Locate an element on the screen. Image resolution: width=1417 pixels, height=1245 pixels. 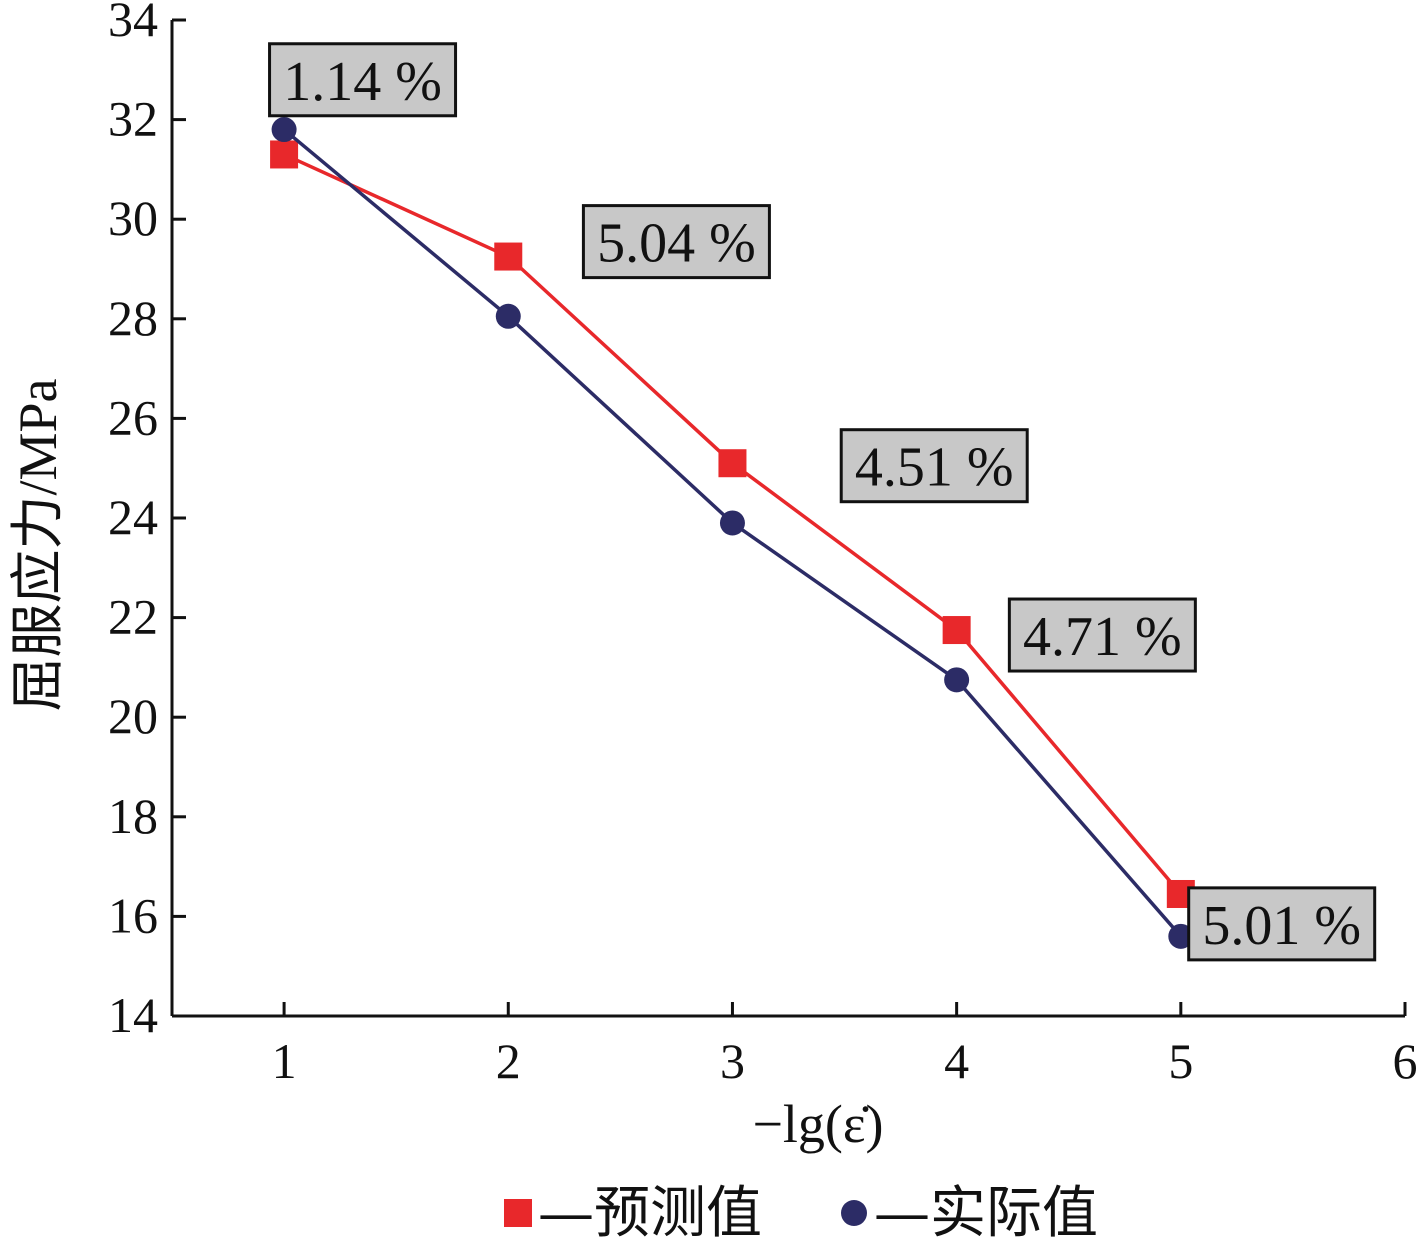
legend-marker-square is located at coordinates (518, 1213).